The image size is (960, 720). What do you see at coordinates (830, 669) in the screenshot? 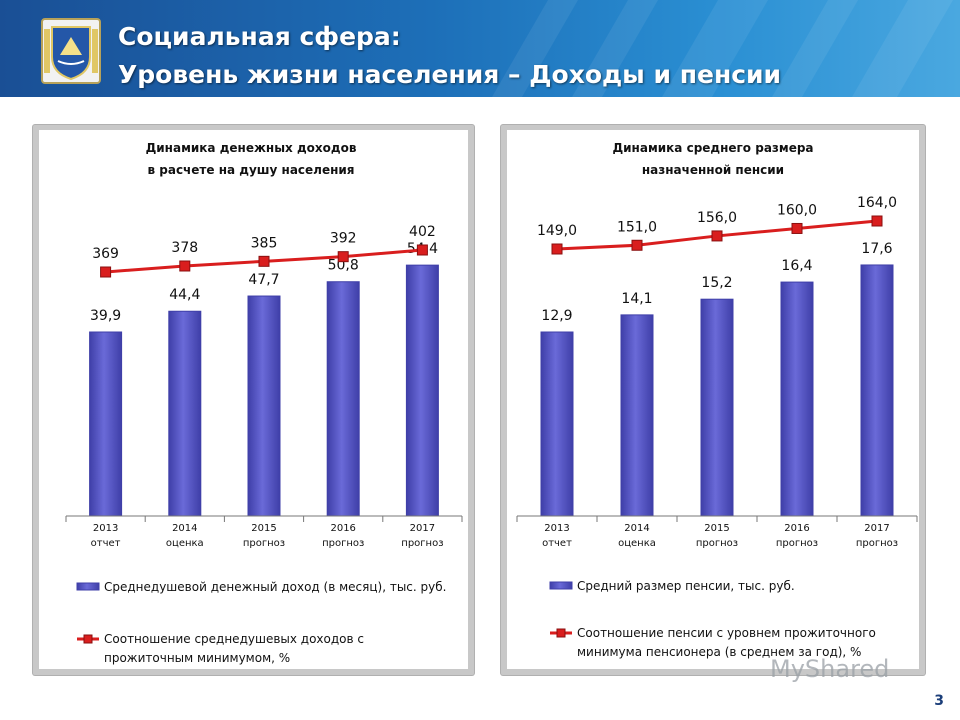
I see `watermark: MyShared` at bounding box center [830, 669].